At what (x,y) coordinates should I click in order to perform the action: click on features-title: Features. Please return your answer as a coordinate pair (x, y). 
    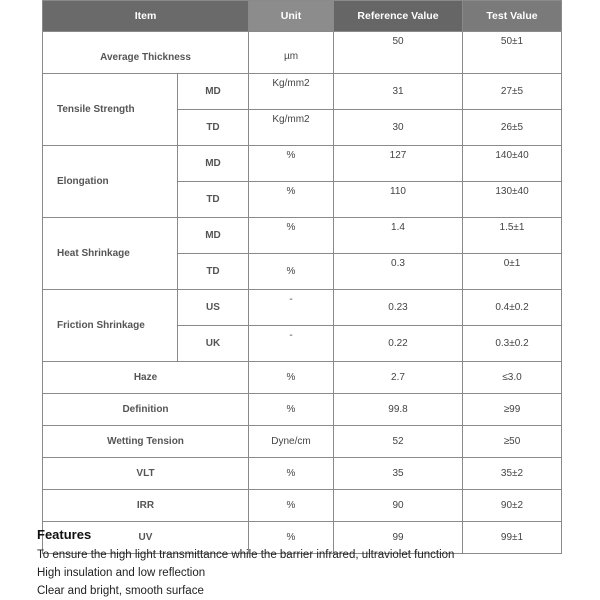
    Looking at the image, I should click on (64, 534).